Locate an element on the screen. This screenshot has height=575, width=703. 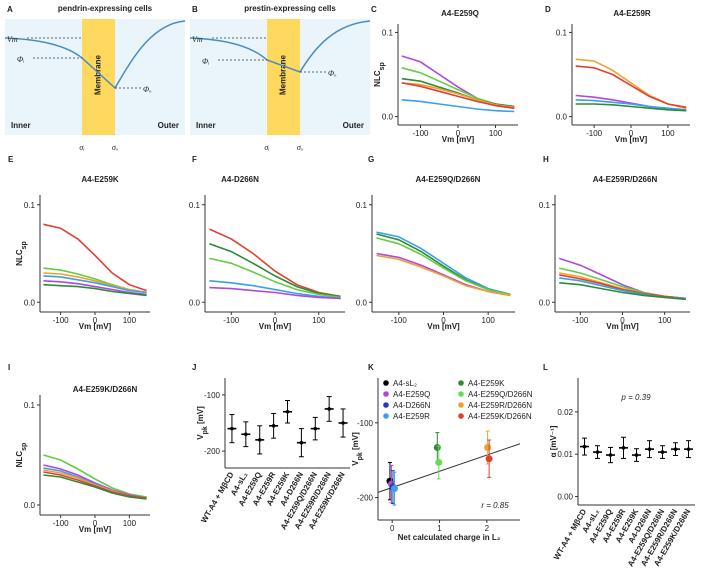
panel-letter: B is located at coordinates (195, 9).